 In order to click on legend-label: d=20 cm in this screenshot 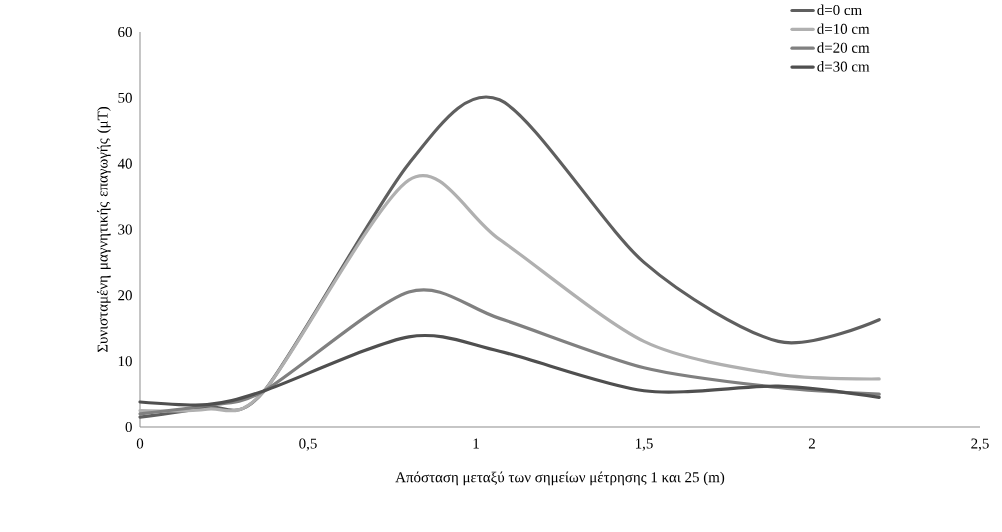, I will do `click(843, 47)`.